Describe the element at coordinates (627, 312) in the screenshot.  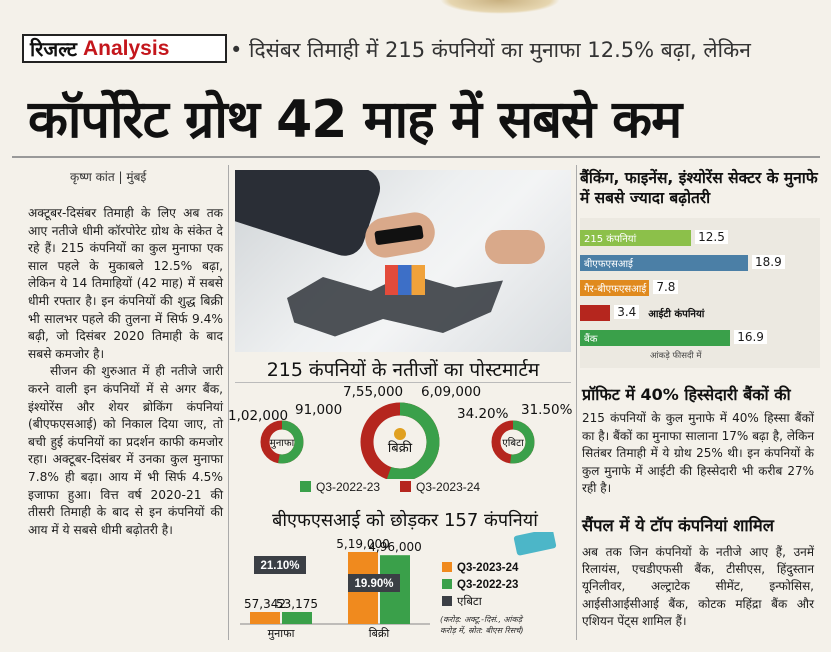
I see `sector-bar-value: 3.4` at that location.